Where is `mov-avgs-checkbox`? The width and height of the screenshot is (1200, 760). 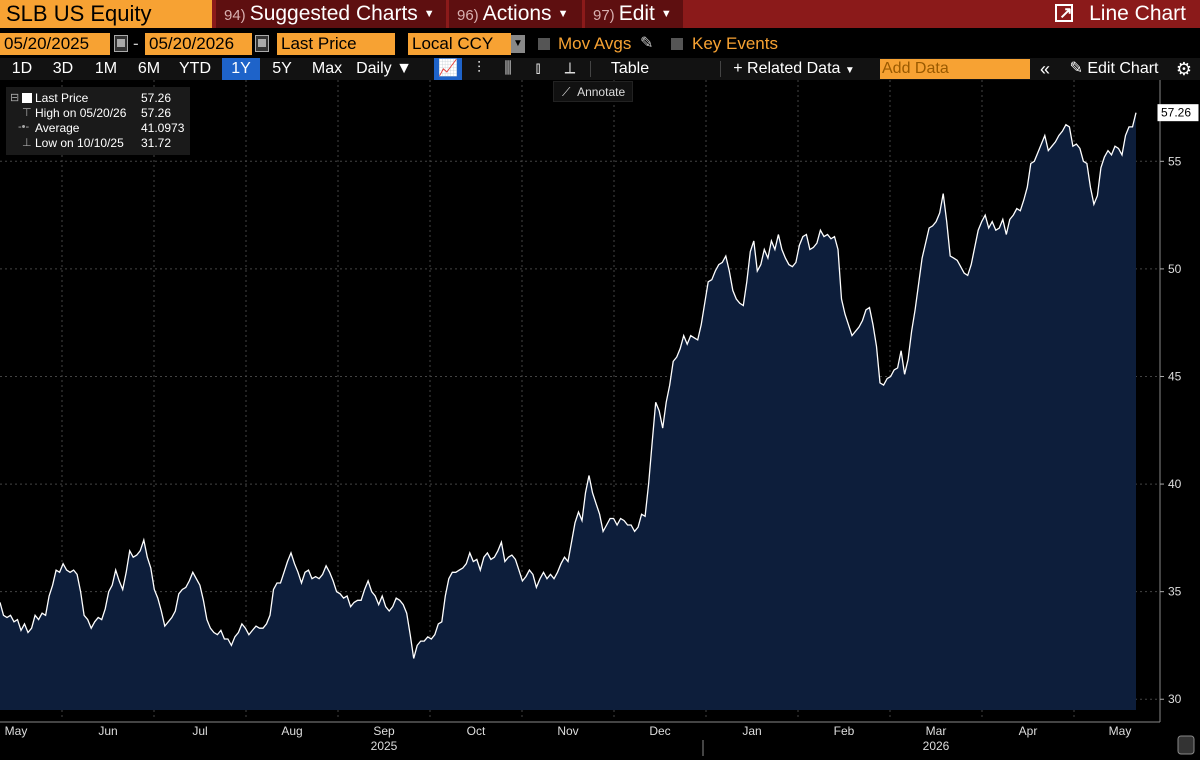 mov-avgs-checkbox is located at coordinates (544, 44).